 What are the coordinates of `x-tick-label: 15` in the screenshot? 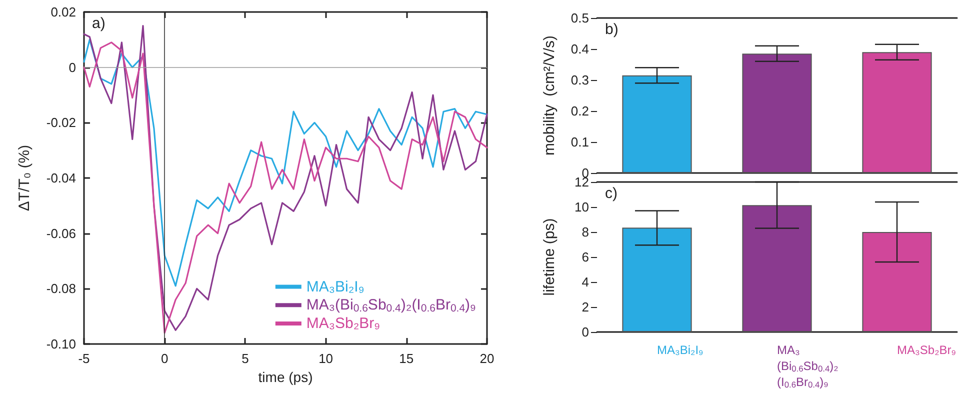 It's located at (406, 358).